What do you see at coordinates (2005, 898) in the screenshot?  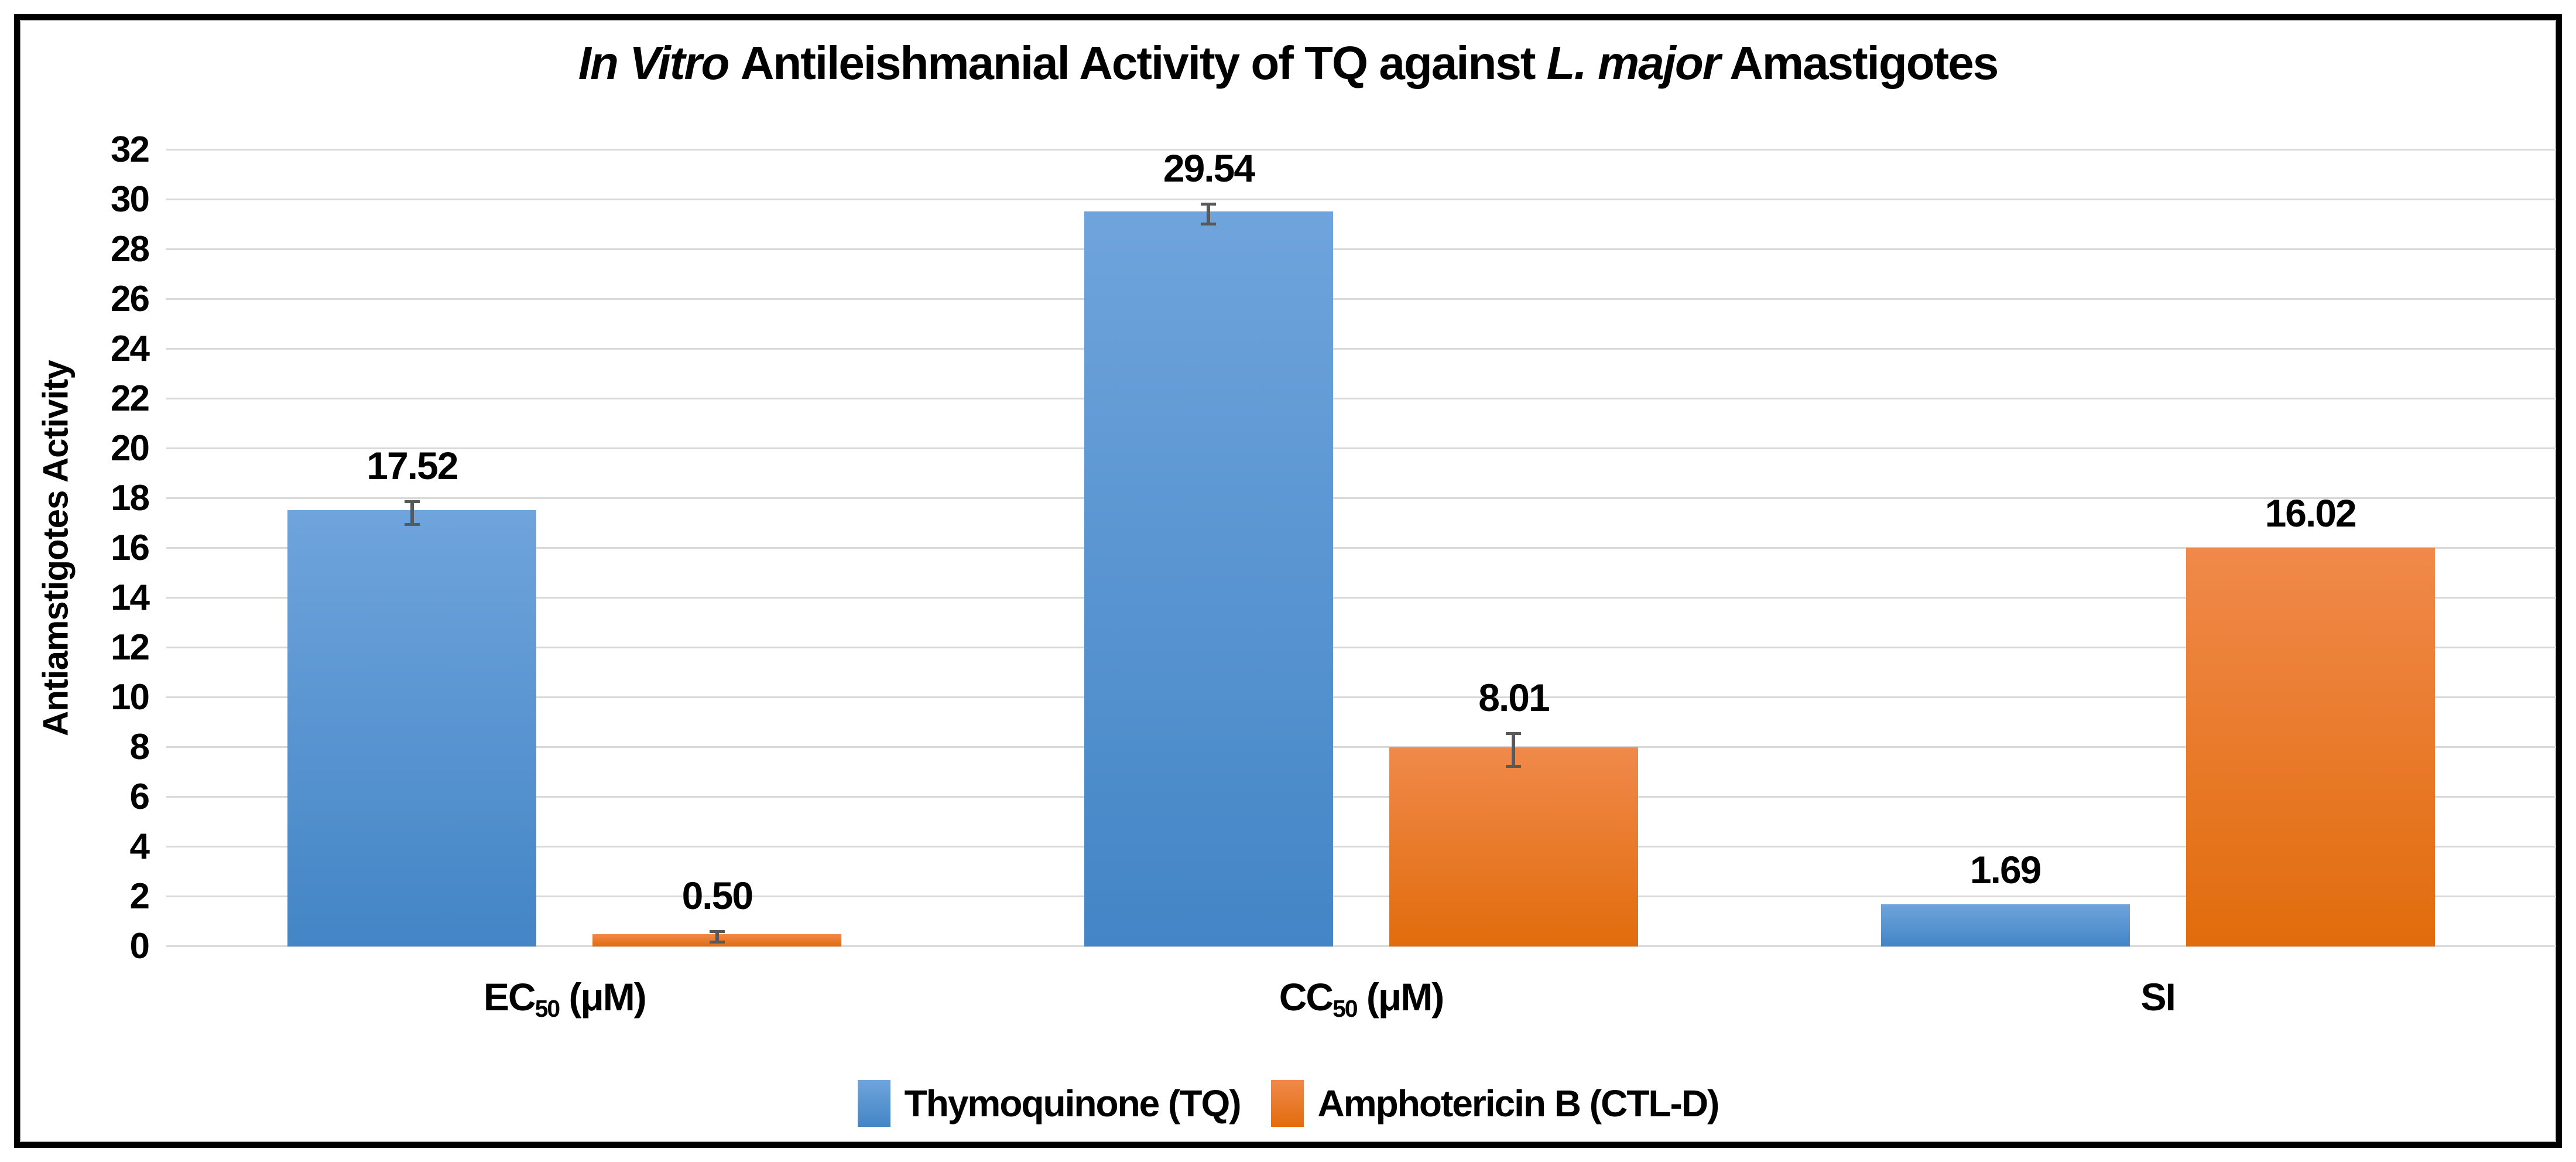 I see `bar-series-0-2: 1.69` at bounding box center [2005, 898].